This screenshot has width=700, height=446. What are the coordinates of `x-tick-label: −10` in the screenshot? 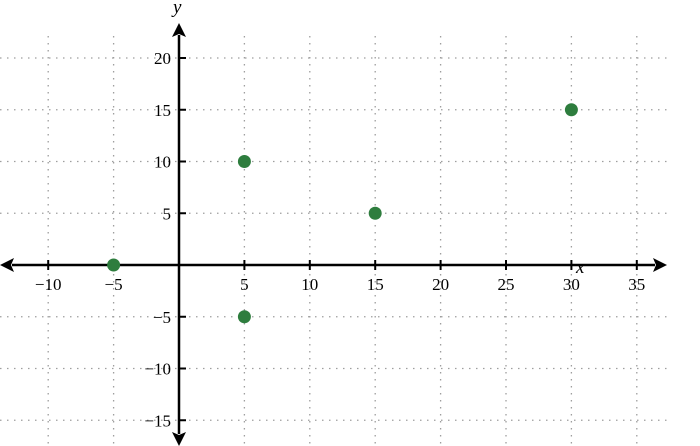 It's located at (48, 284).